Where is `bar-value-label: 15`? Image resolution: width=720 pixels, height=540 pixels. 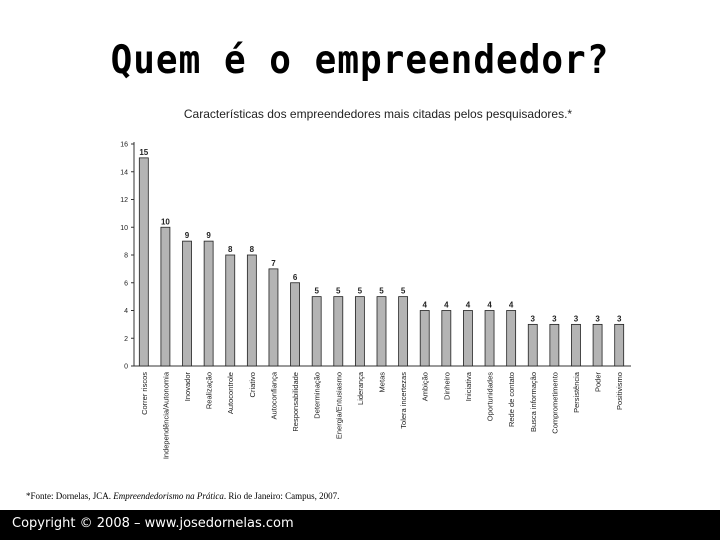
bar-value-label: 15 is located at coordinates (143, 152).